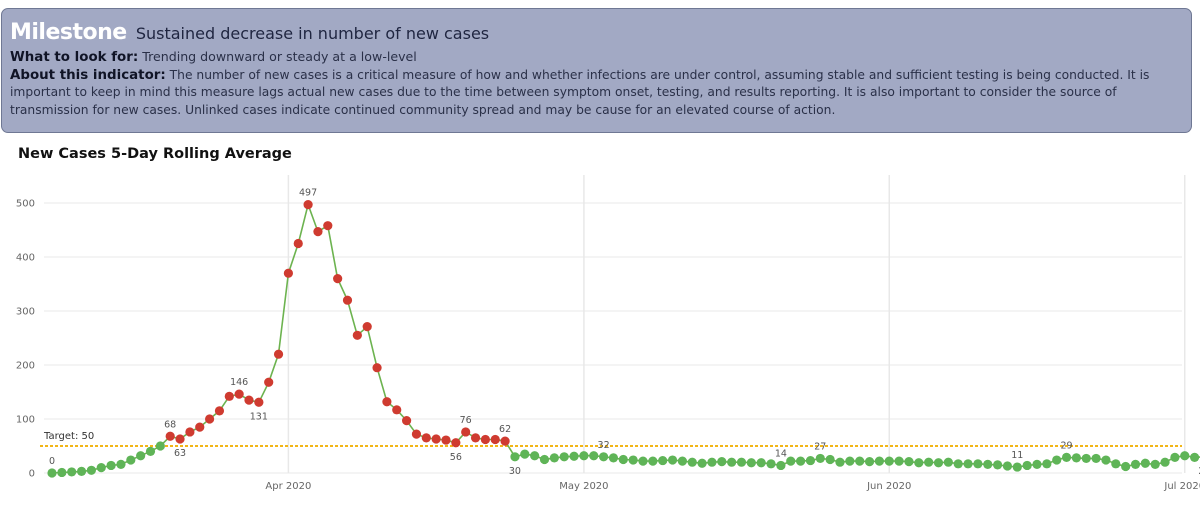  Describe the element at coordinates (32, 474) in the screenshot. I see `y-tick-label: 0` at that location.